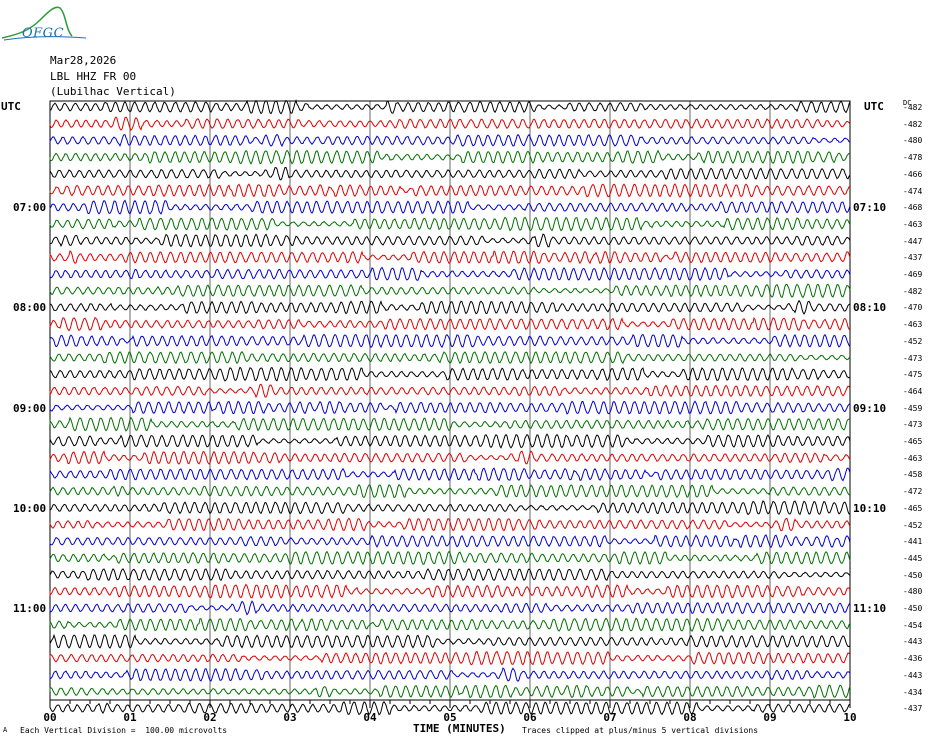 This screenshot has height=744, width=930. What do you see at coordinates (130, 717) in the screenshot?
I see `x-tick-label: 01` at bounding box center [130, 717].